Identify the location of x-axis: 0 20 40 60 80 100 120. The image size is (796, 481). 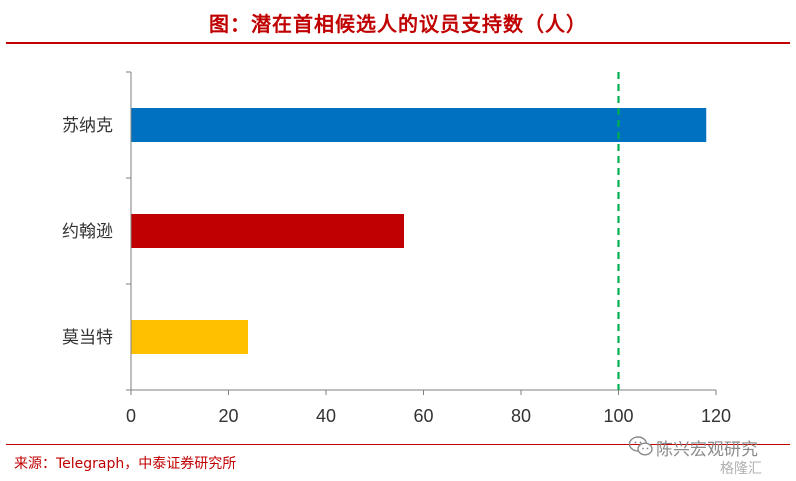
(428, 407).